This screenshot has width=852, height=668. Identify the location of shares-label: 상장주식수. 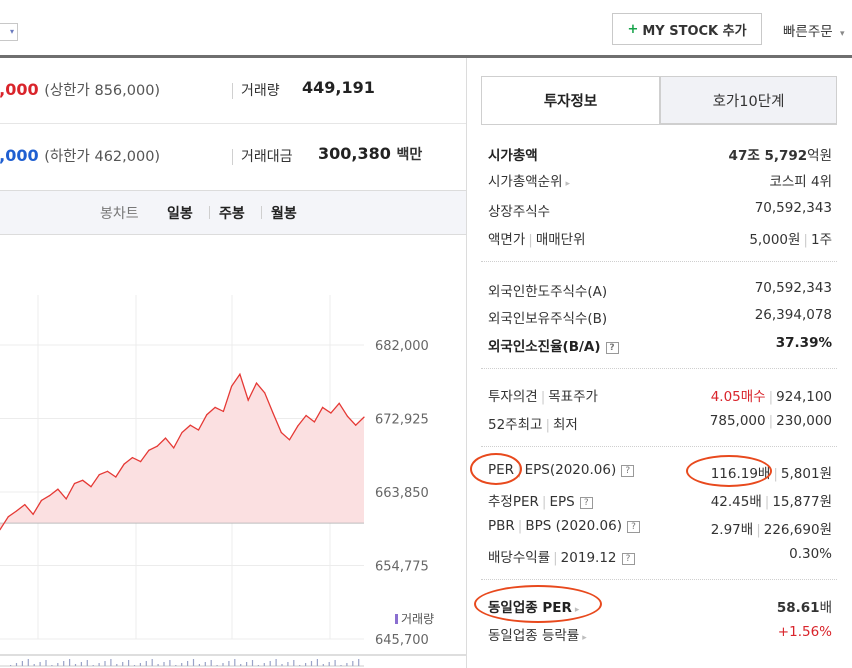
(519, 212).